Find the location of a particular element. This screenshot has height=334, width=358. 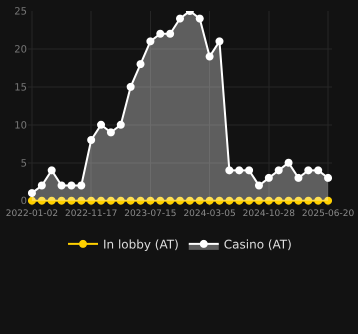

y-tick-label: 15 is located at coordinates (20, 88).